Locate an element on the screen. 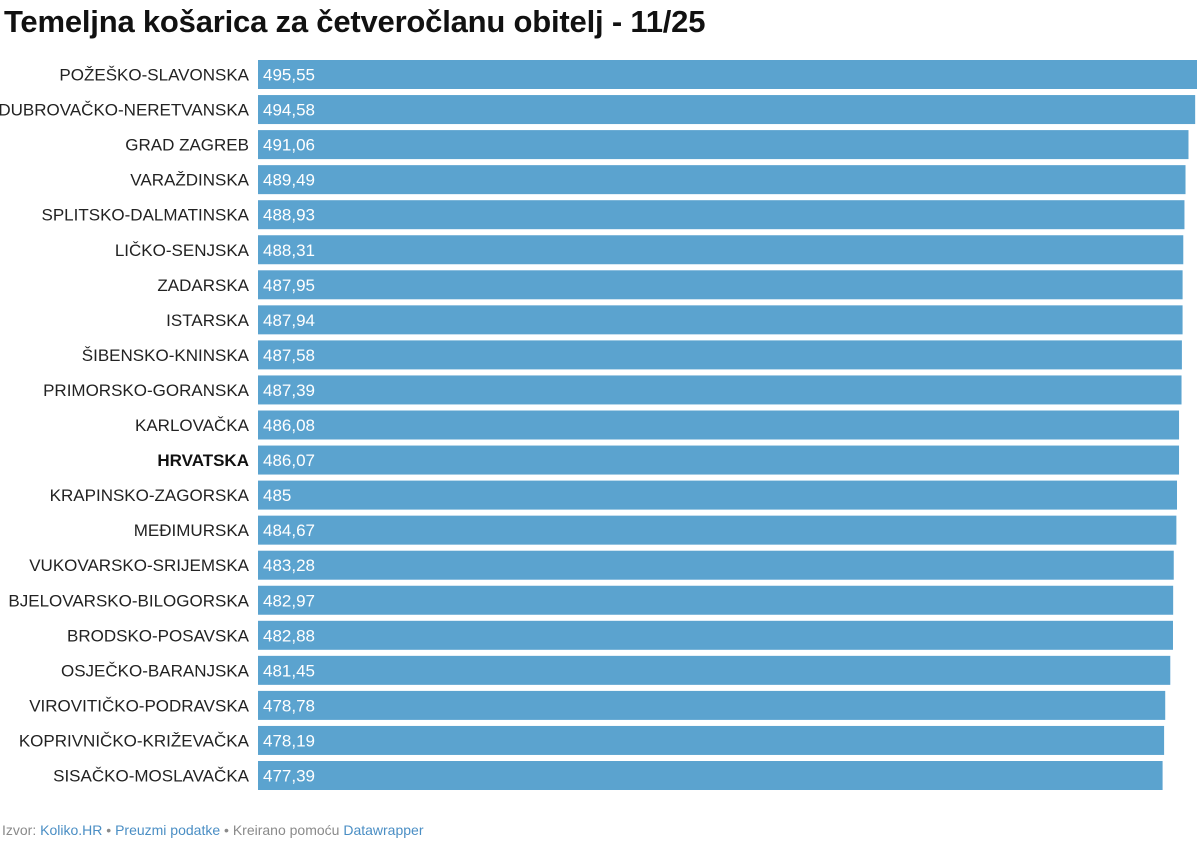 The height and width of the screenshot is (842, 1200). bar-value-label: 487,94 is located at coordinates (289, 320).